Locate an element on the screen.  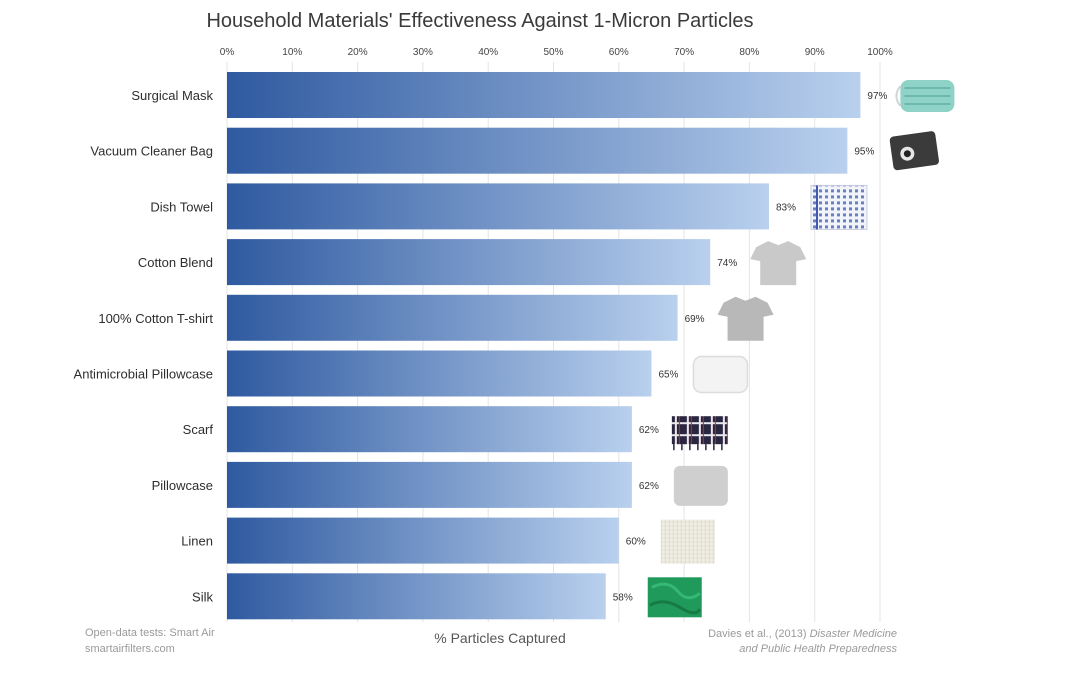
x-tick-label: 100% is located at coordinates (880, 52).